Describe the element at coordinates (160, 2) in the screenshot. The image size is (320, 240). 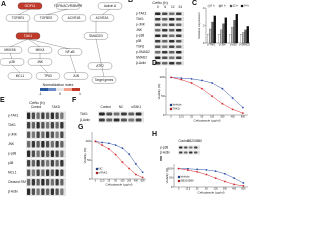
I see `blot-header: Cefto (h)` at that location.